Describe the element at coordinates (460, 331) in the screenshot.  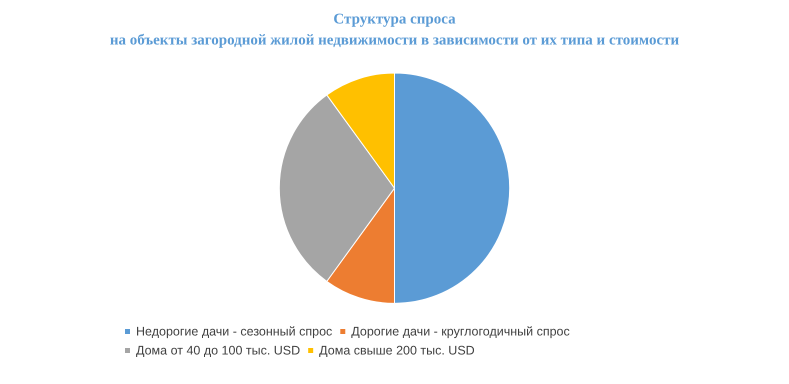
I see `legend-label: Дорогие дачи - круглогодичный спрос` at that location.